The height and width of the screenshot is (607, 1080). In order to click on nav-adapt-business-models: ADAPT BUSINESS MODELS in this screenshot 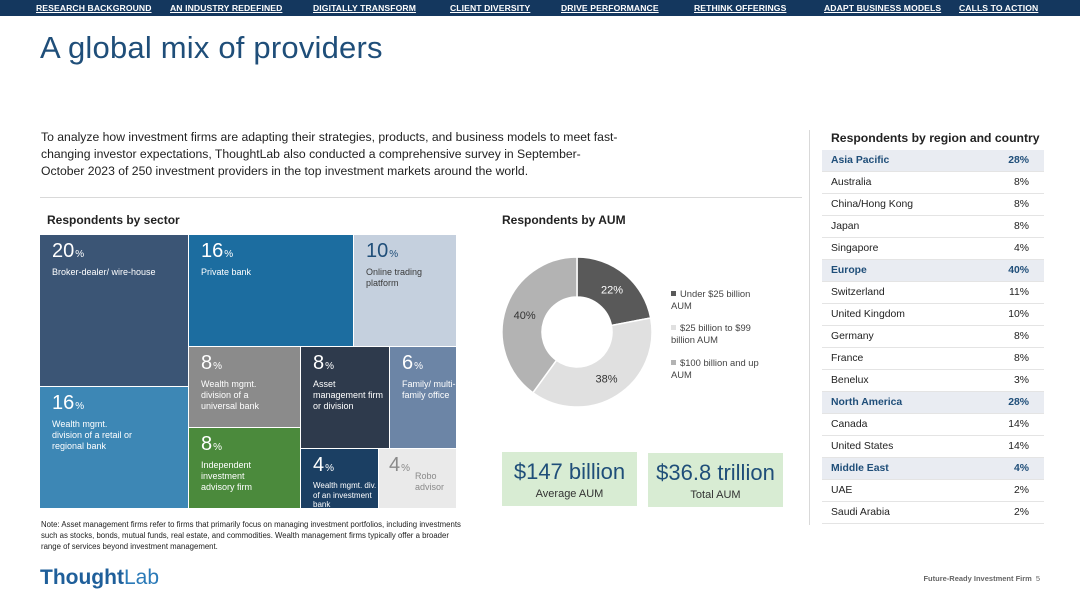, I will do `click(883, 8)`.